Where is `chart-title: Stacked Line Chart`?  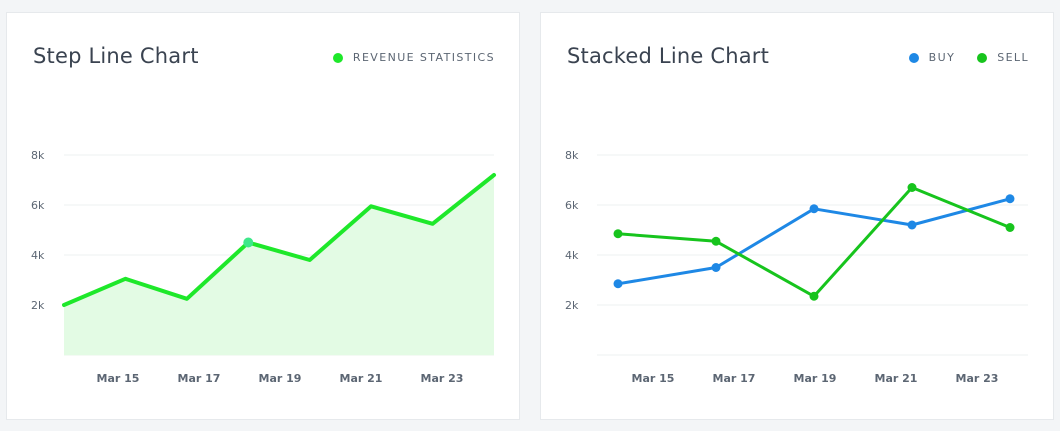 chart-title: Stacked Line Chart is located at coordinates (668, 56).